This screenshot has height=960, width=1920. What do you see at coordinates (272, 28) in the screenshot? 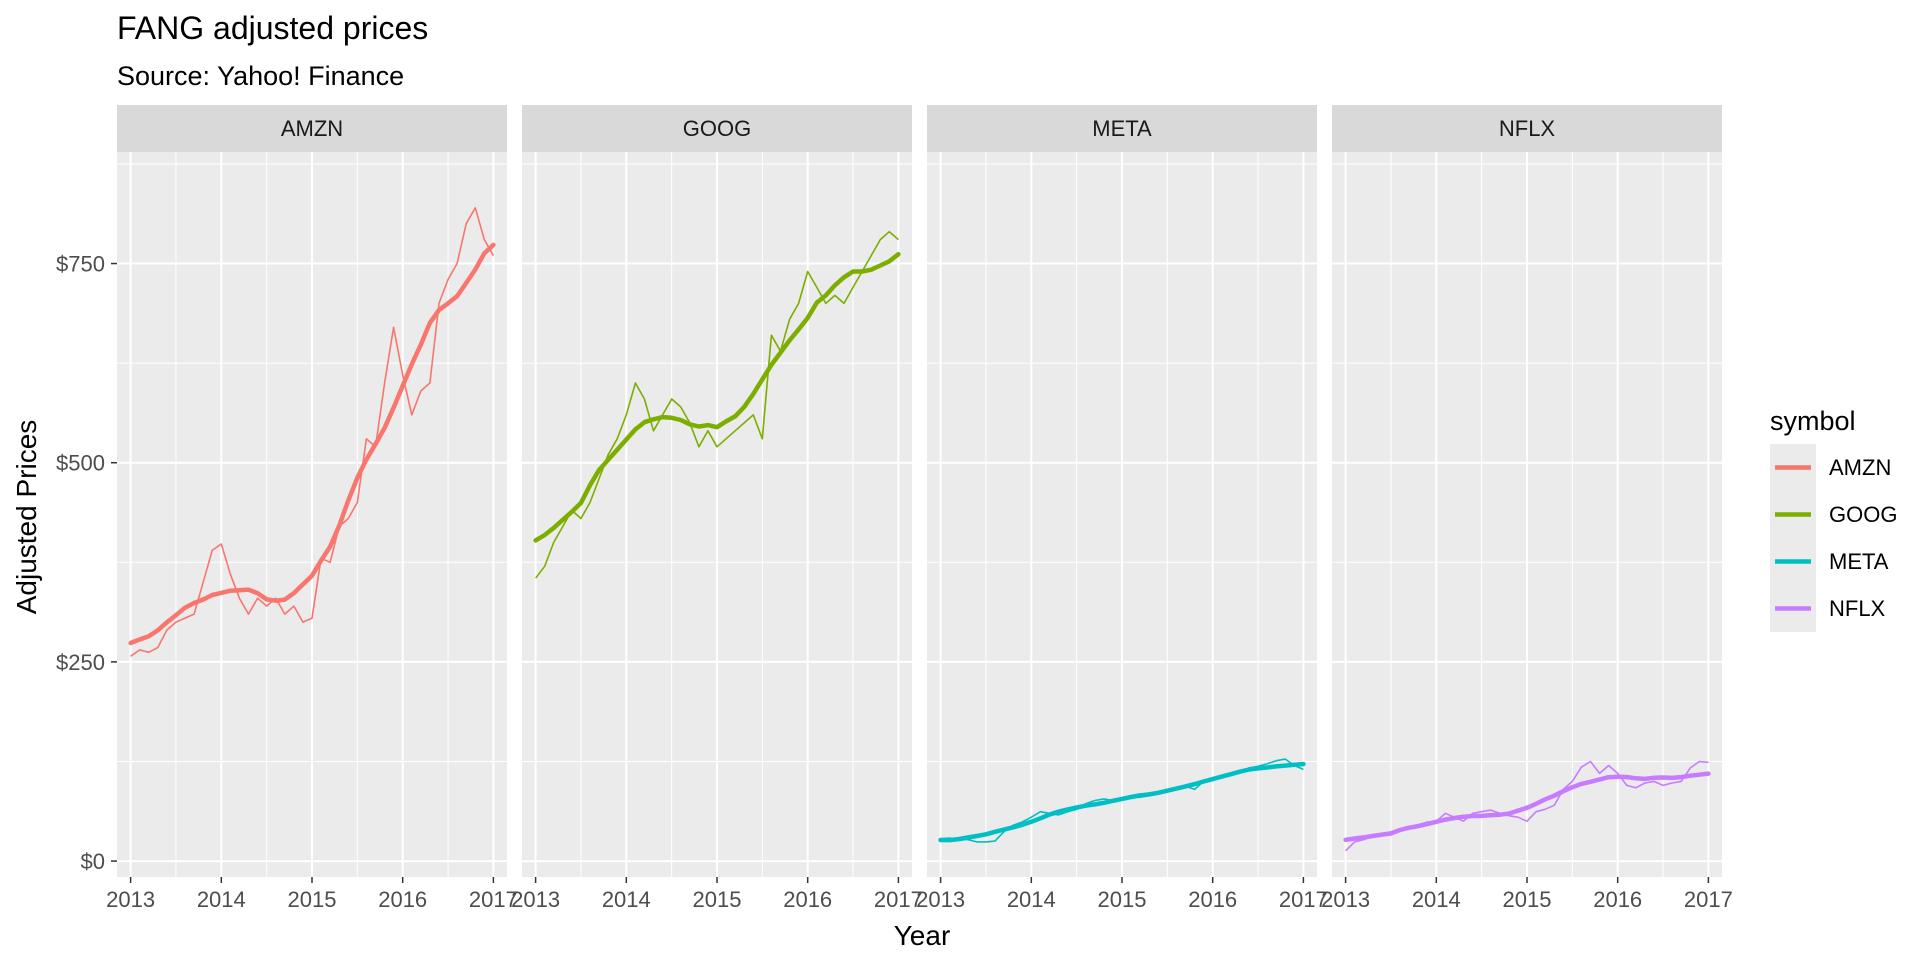
I see `chart-title: FANG adjusted prices` at bounding box center [272, 28].